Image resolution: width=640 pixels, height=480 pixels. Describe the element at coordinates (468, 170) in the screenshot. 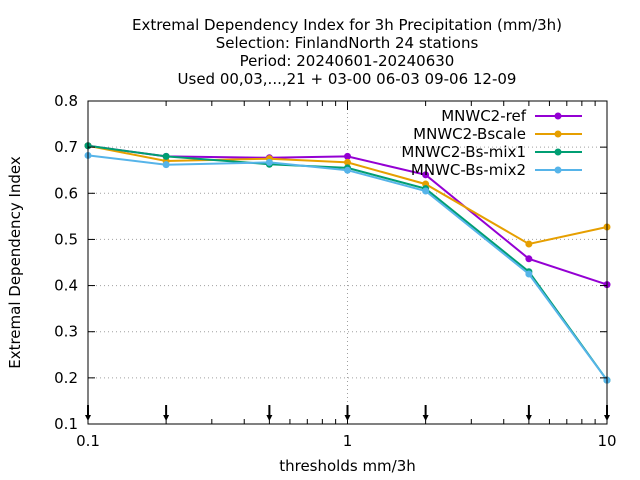

I see `legend-label-4: MNWC-Bs-mix2` at that location.